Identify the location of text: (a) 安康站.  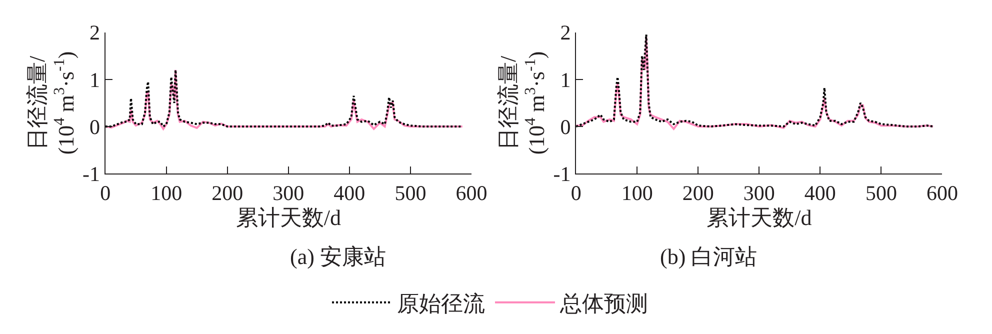
(338, 256).